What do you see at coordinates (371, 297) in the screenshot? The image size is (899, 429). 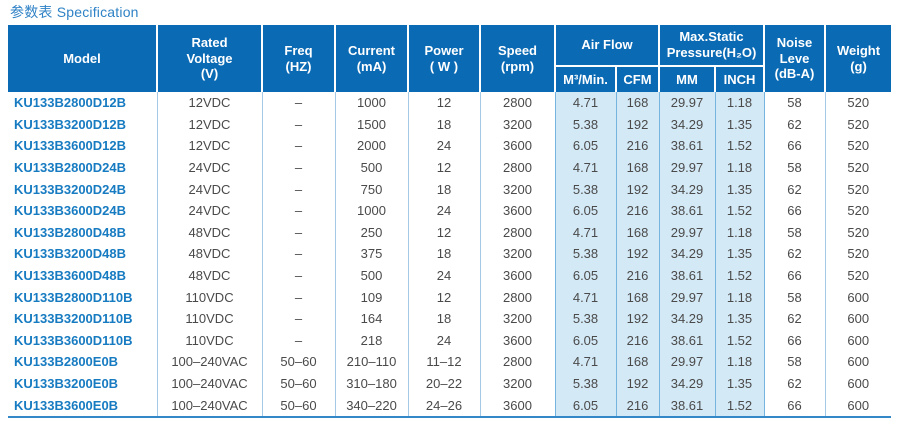 I see `spec-cell-current_ma: 109` at bounding box center [371, 297].